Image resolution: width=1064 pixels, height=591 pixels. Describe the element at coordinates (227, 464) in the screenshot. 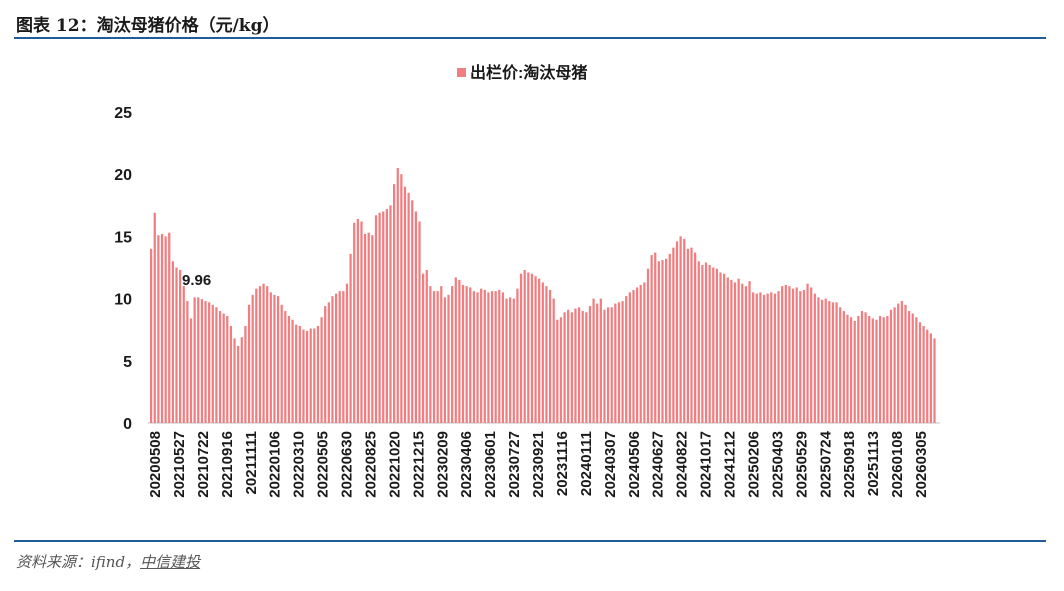

I see `x-tick-label: 20210916` at that location.